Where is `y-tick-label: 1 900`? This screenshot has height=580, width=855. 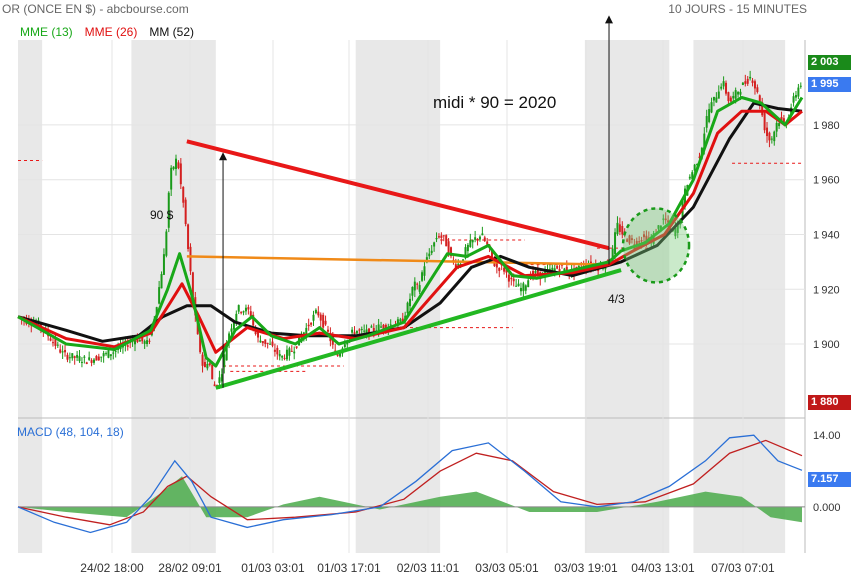 y-tick-label: 1 900 is located at coordinates (826, 345).